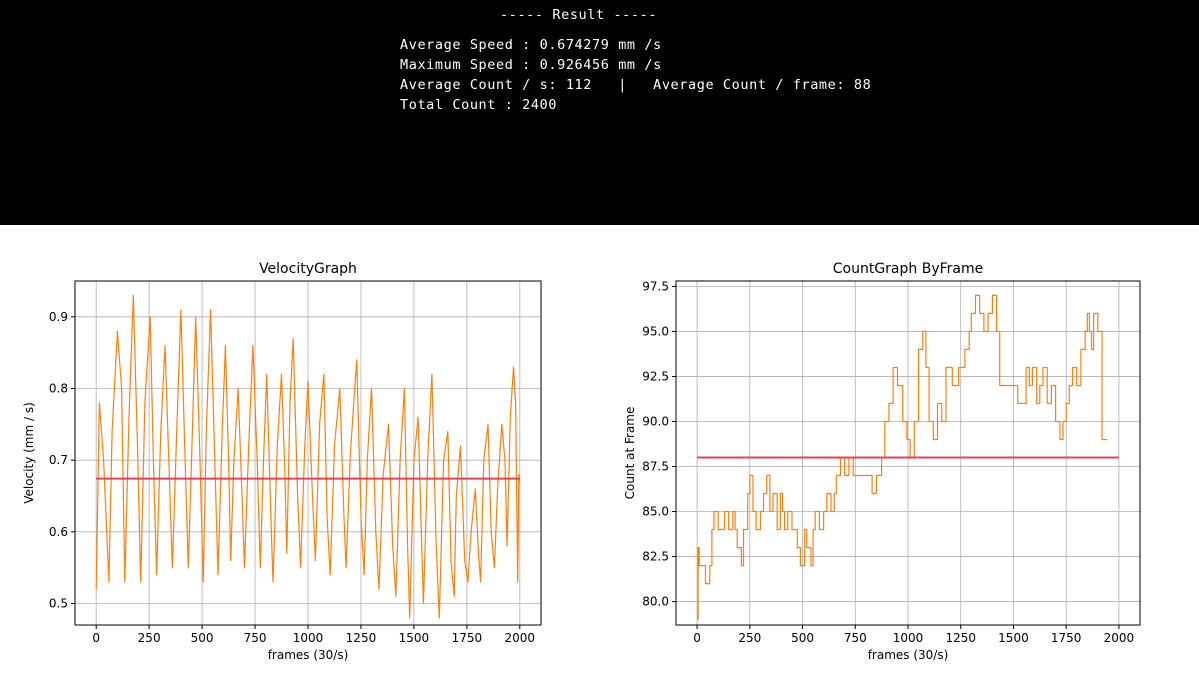  I want to click on chart2-ytick-label: 87.5, so click(655, 467).